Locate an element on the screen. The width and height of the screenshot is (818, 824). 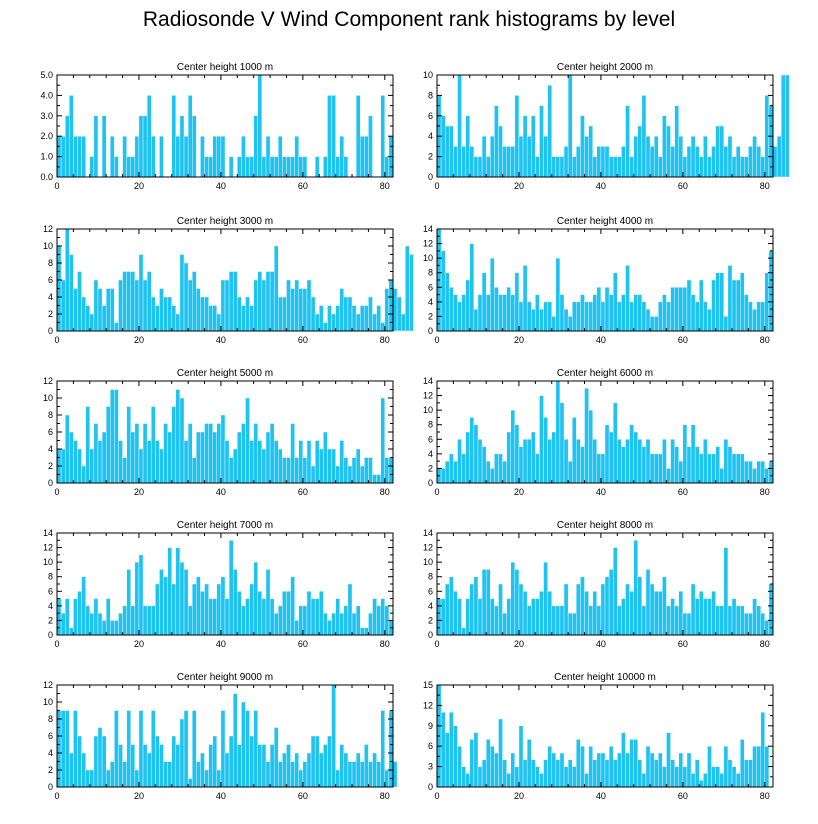
y-tick-label: 8 is located at coordinates (50, 577).